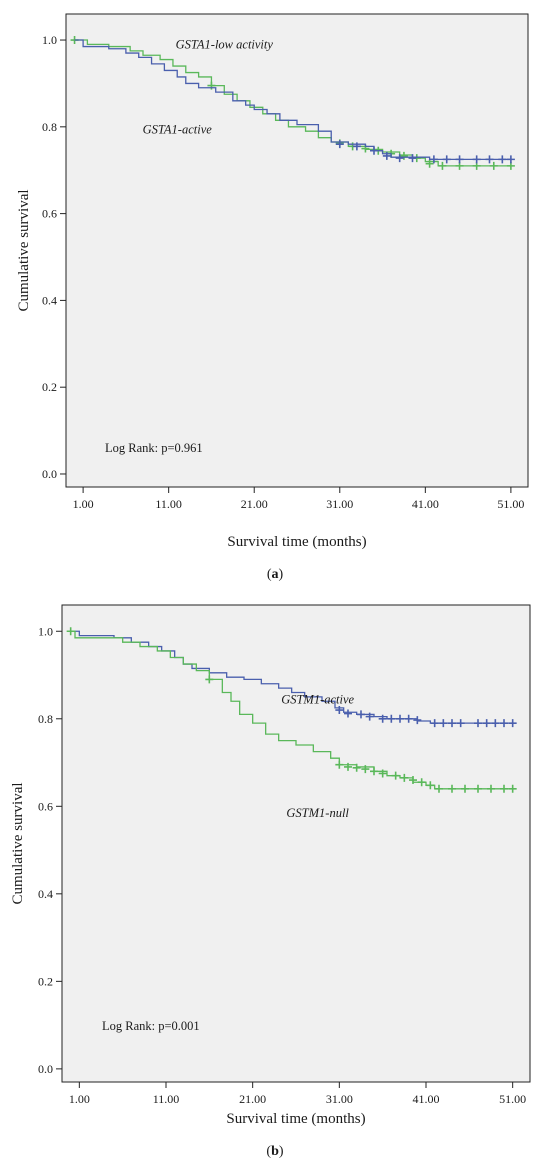 The image size is (550, 1168). Describe the element at coordinates (151, 1026) in the screenshot. I see `log-rank-annotation: Log Rank: p=0.001` at that location.